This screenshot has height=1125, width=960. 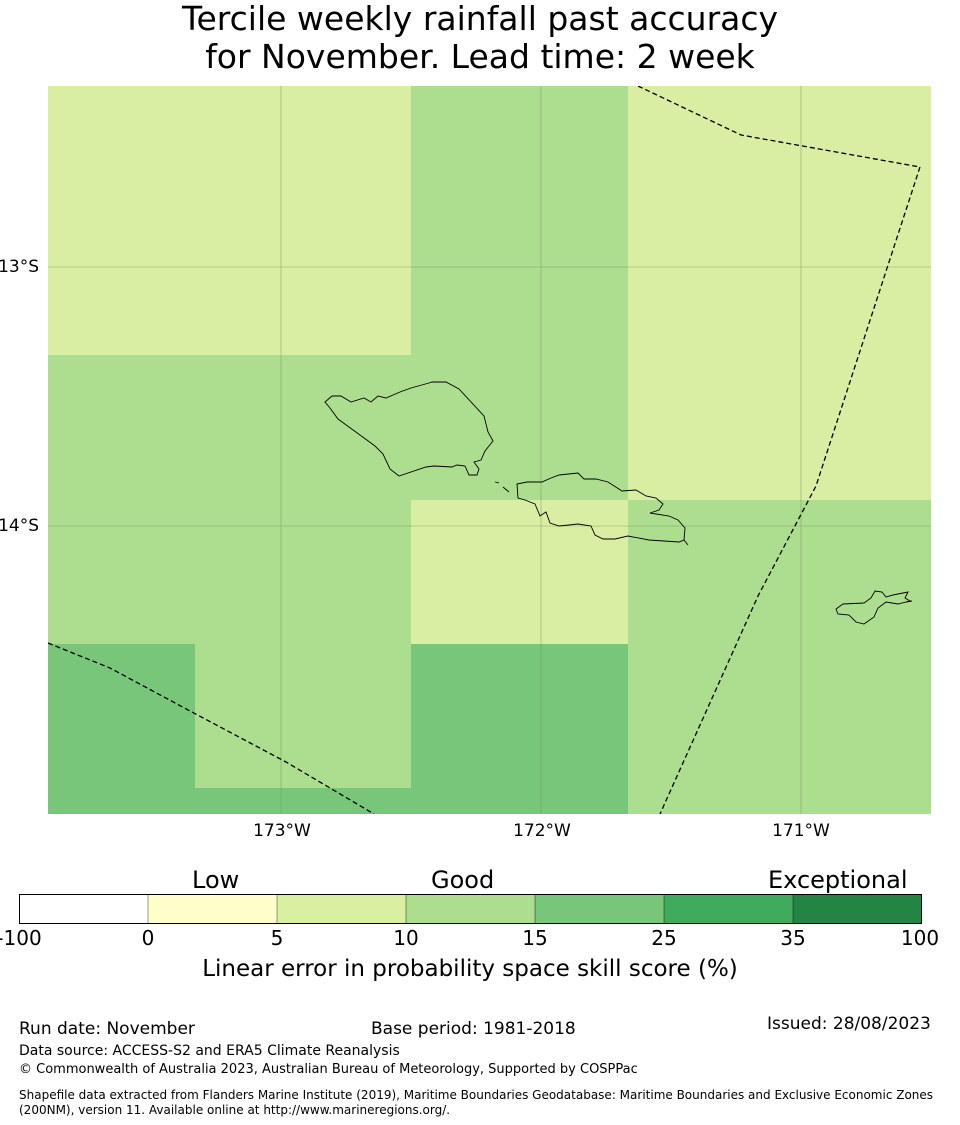 What do you see at coordinates (920, 938) in the screenshot?
I see `colorbar-tick: 100` at bounding box center [920, 938].